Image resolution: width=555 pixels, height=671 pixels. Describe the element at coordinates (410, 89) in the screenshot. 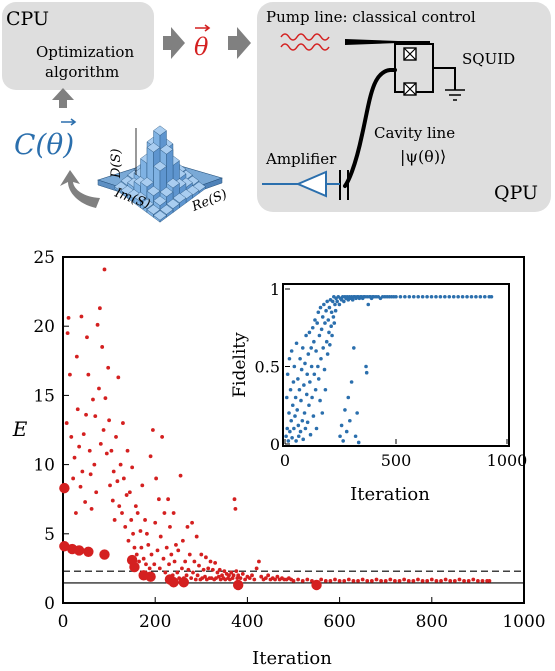

I see `junction-bottom-cross` at that location.